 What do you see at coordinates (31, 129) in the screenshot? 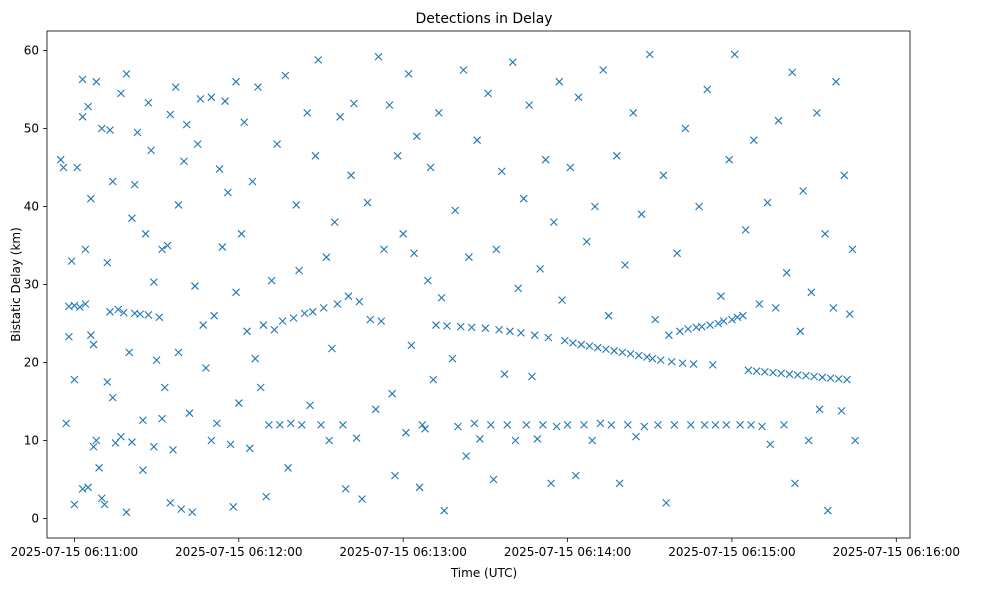
I see `y-tick-label: 50` at bounding box center [31, 129].